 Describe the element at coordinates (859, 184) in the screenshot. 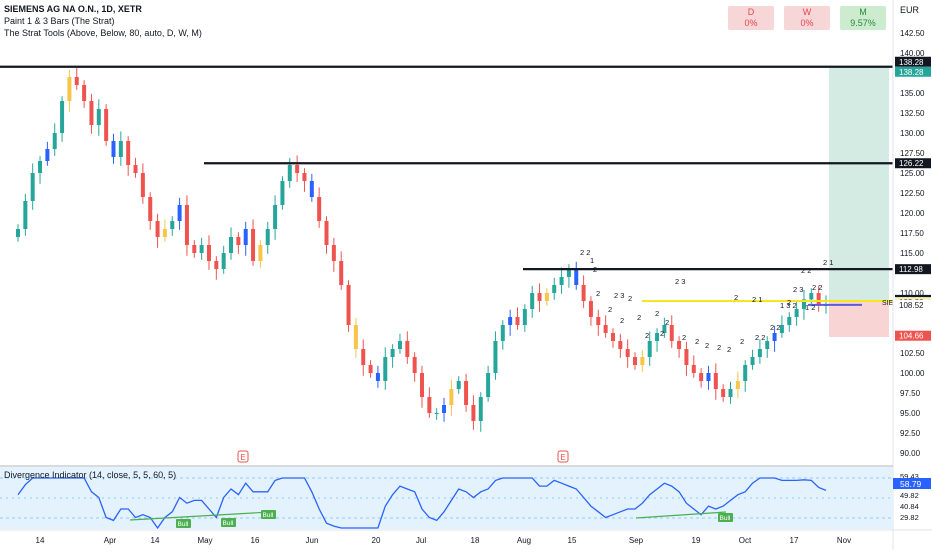

I see `long-position-zone` at that location.